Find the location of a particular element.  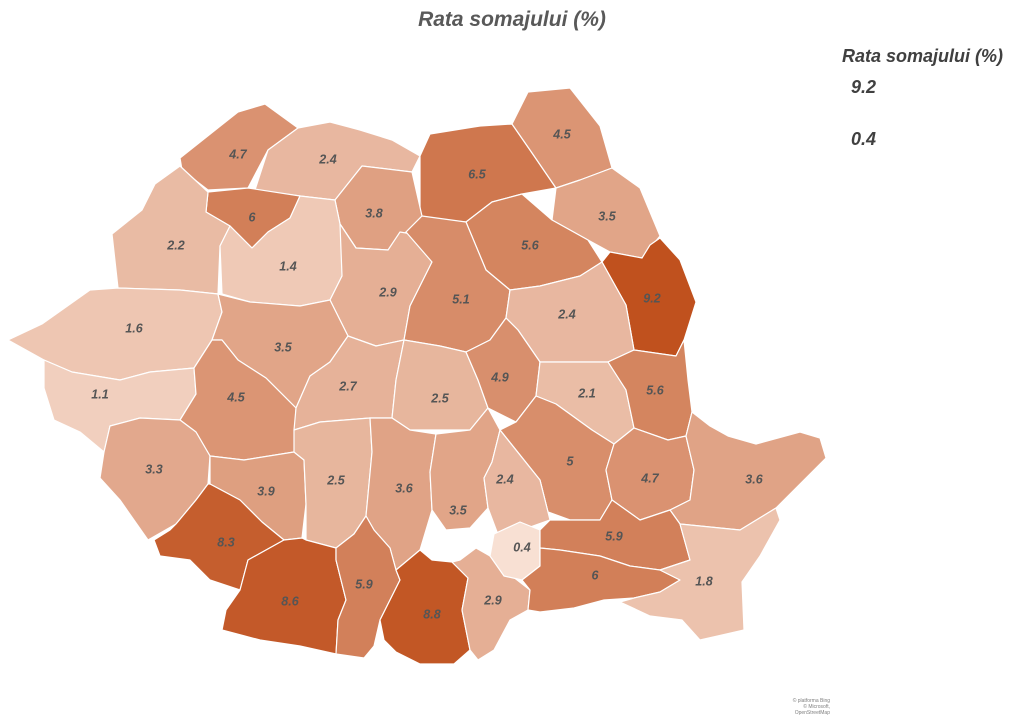

county-label-ms: 2.9 is located at coordinates (387, 292).